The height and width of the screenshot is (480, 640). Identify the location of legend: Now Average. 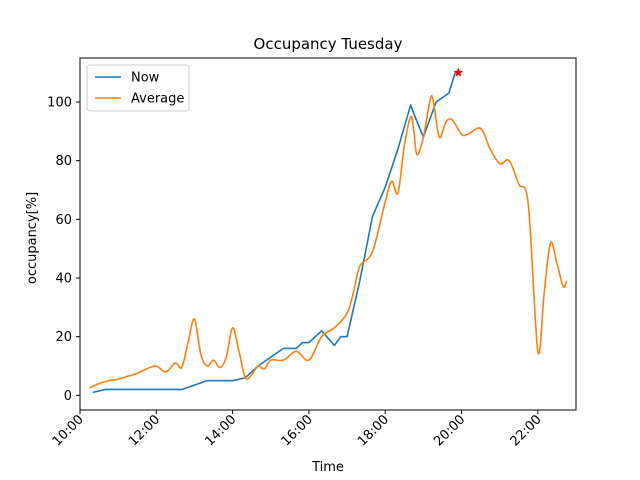
(138, 88).